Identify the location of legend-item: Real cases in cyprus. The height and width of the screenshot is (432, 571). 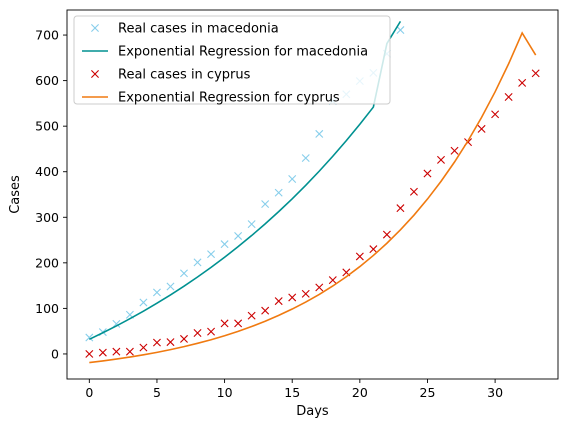
(171, 75).